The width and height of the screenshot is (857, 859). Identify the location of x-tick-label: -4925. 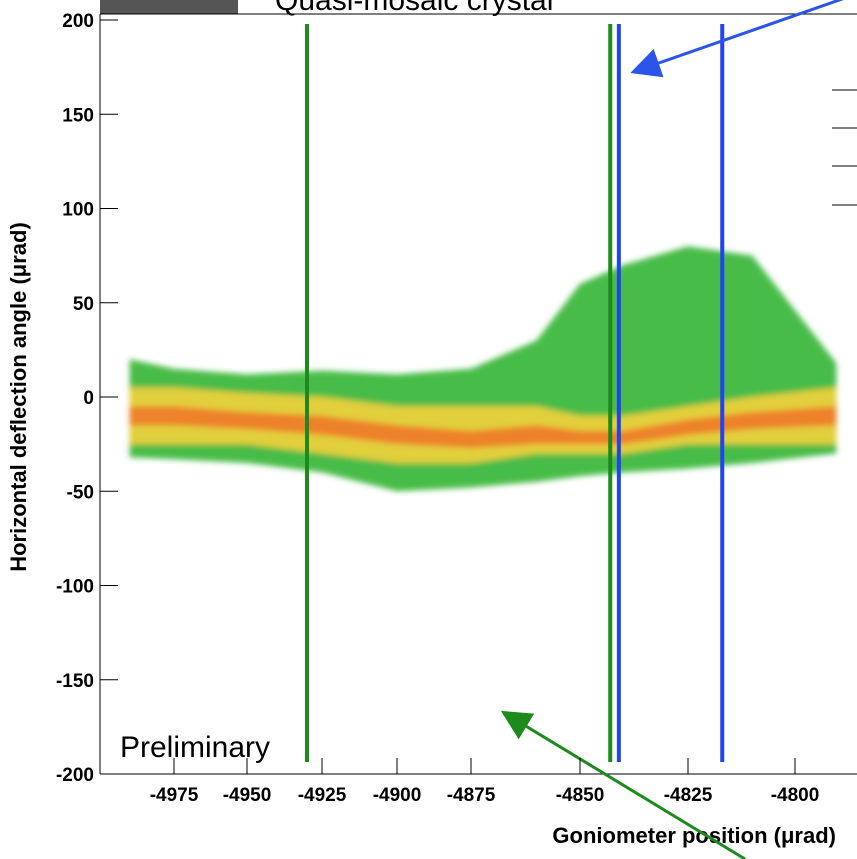
(322, 795).